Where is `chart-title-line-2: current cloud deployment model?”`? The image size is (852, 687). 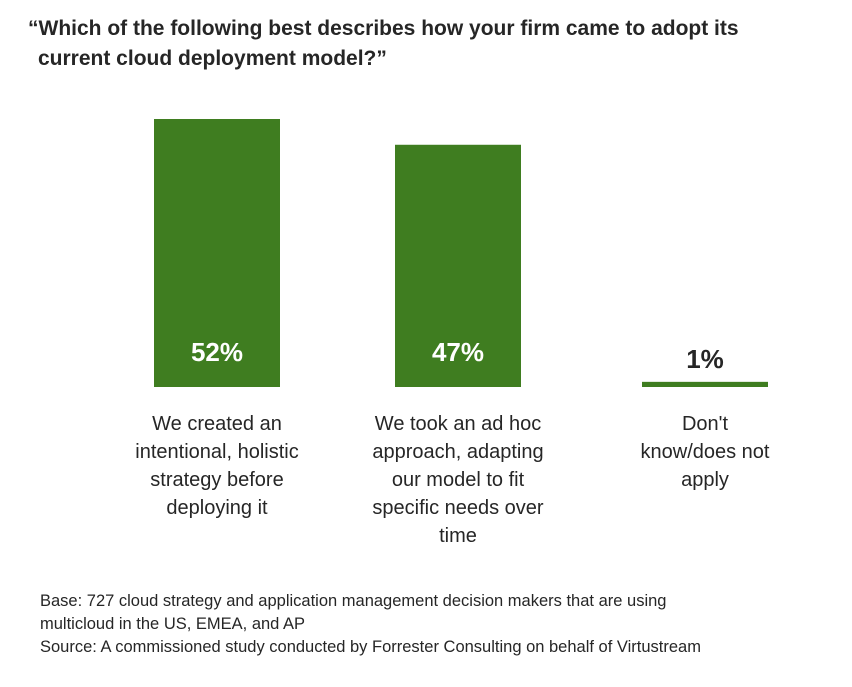 chart-title-line-2: current cloud deployment model?” is located at coordinates (212, 58).